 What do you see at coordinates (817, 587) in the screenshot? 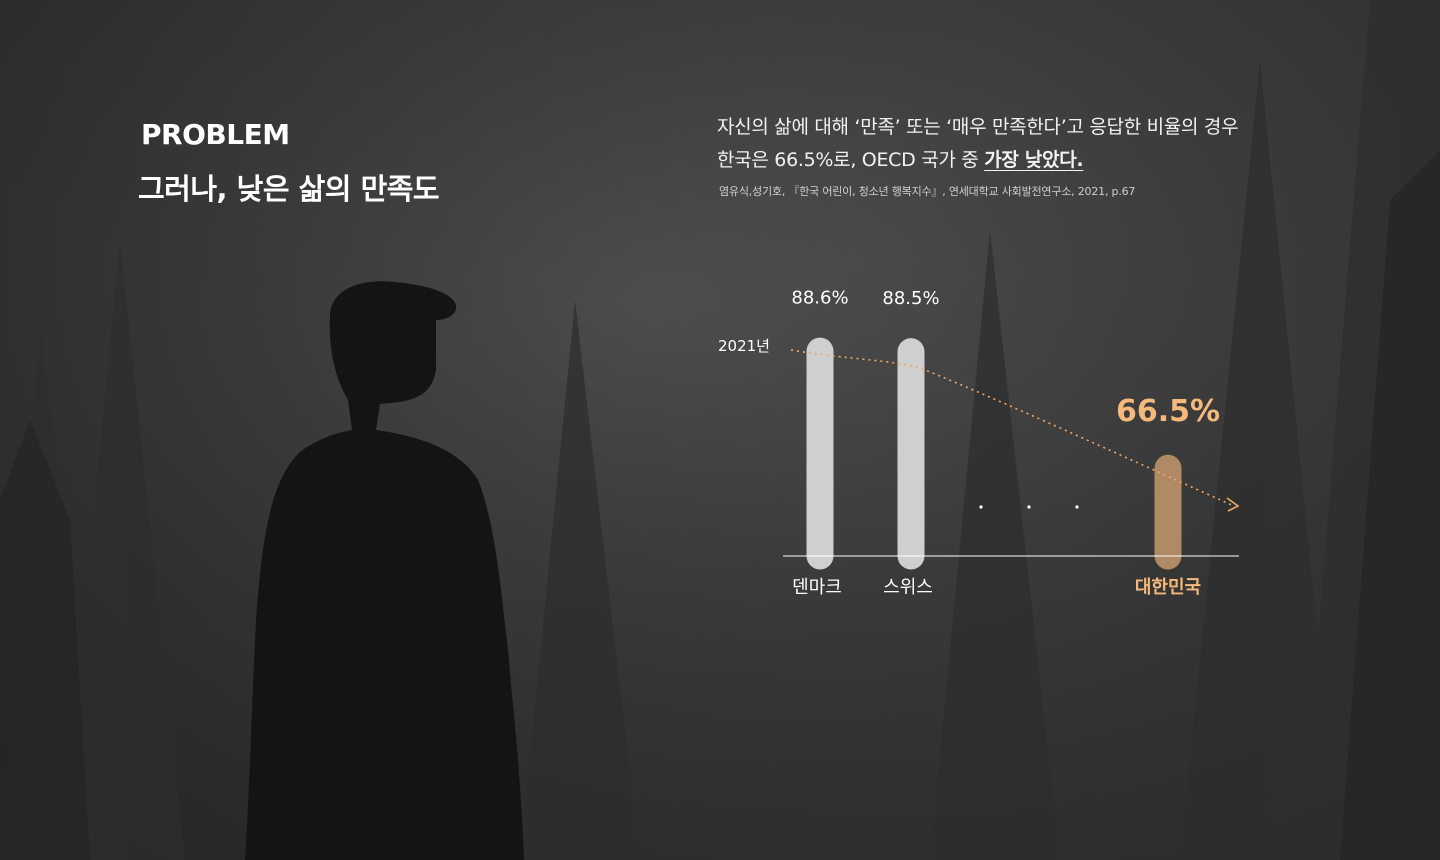
I see `category-label-1: 덴마크` at bounding box center [817, 587].